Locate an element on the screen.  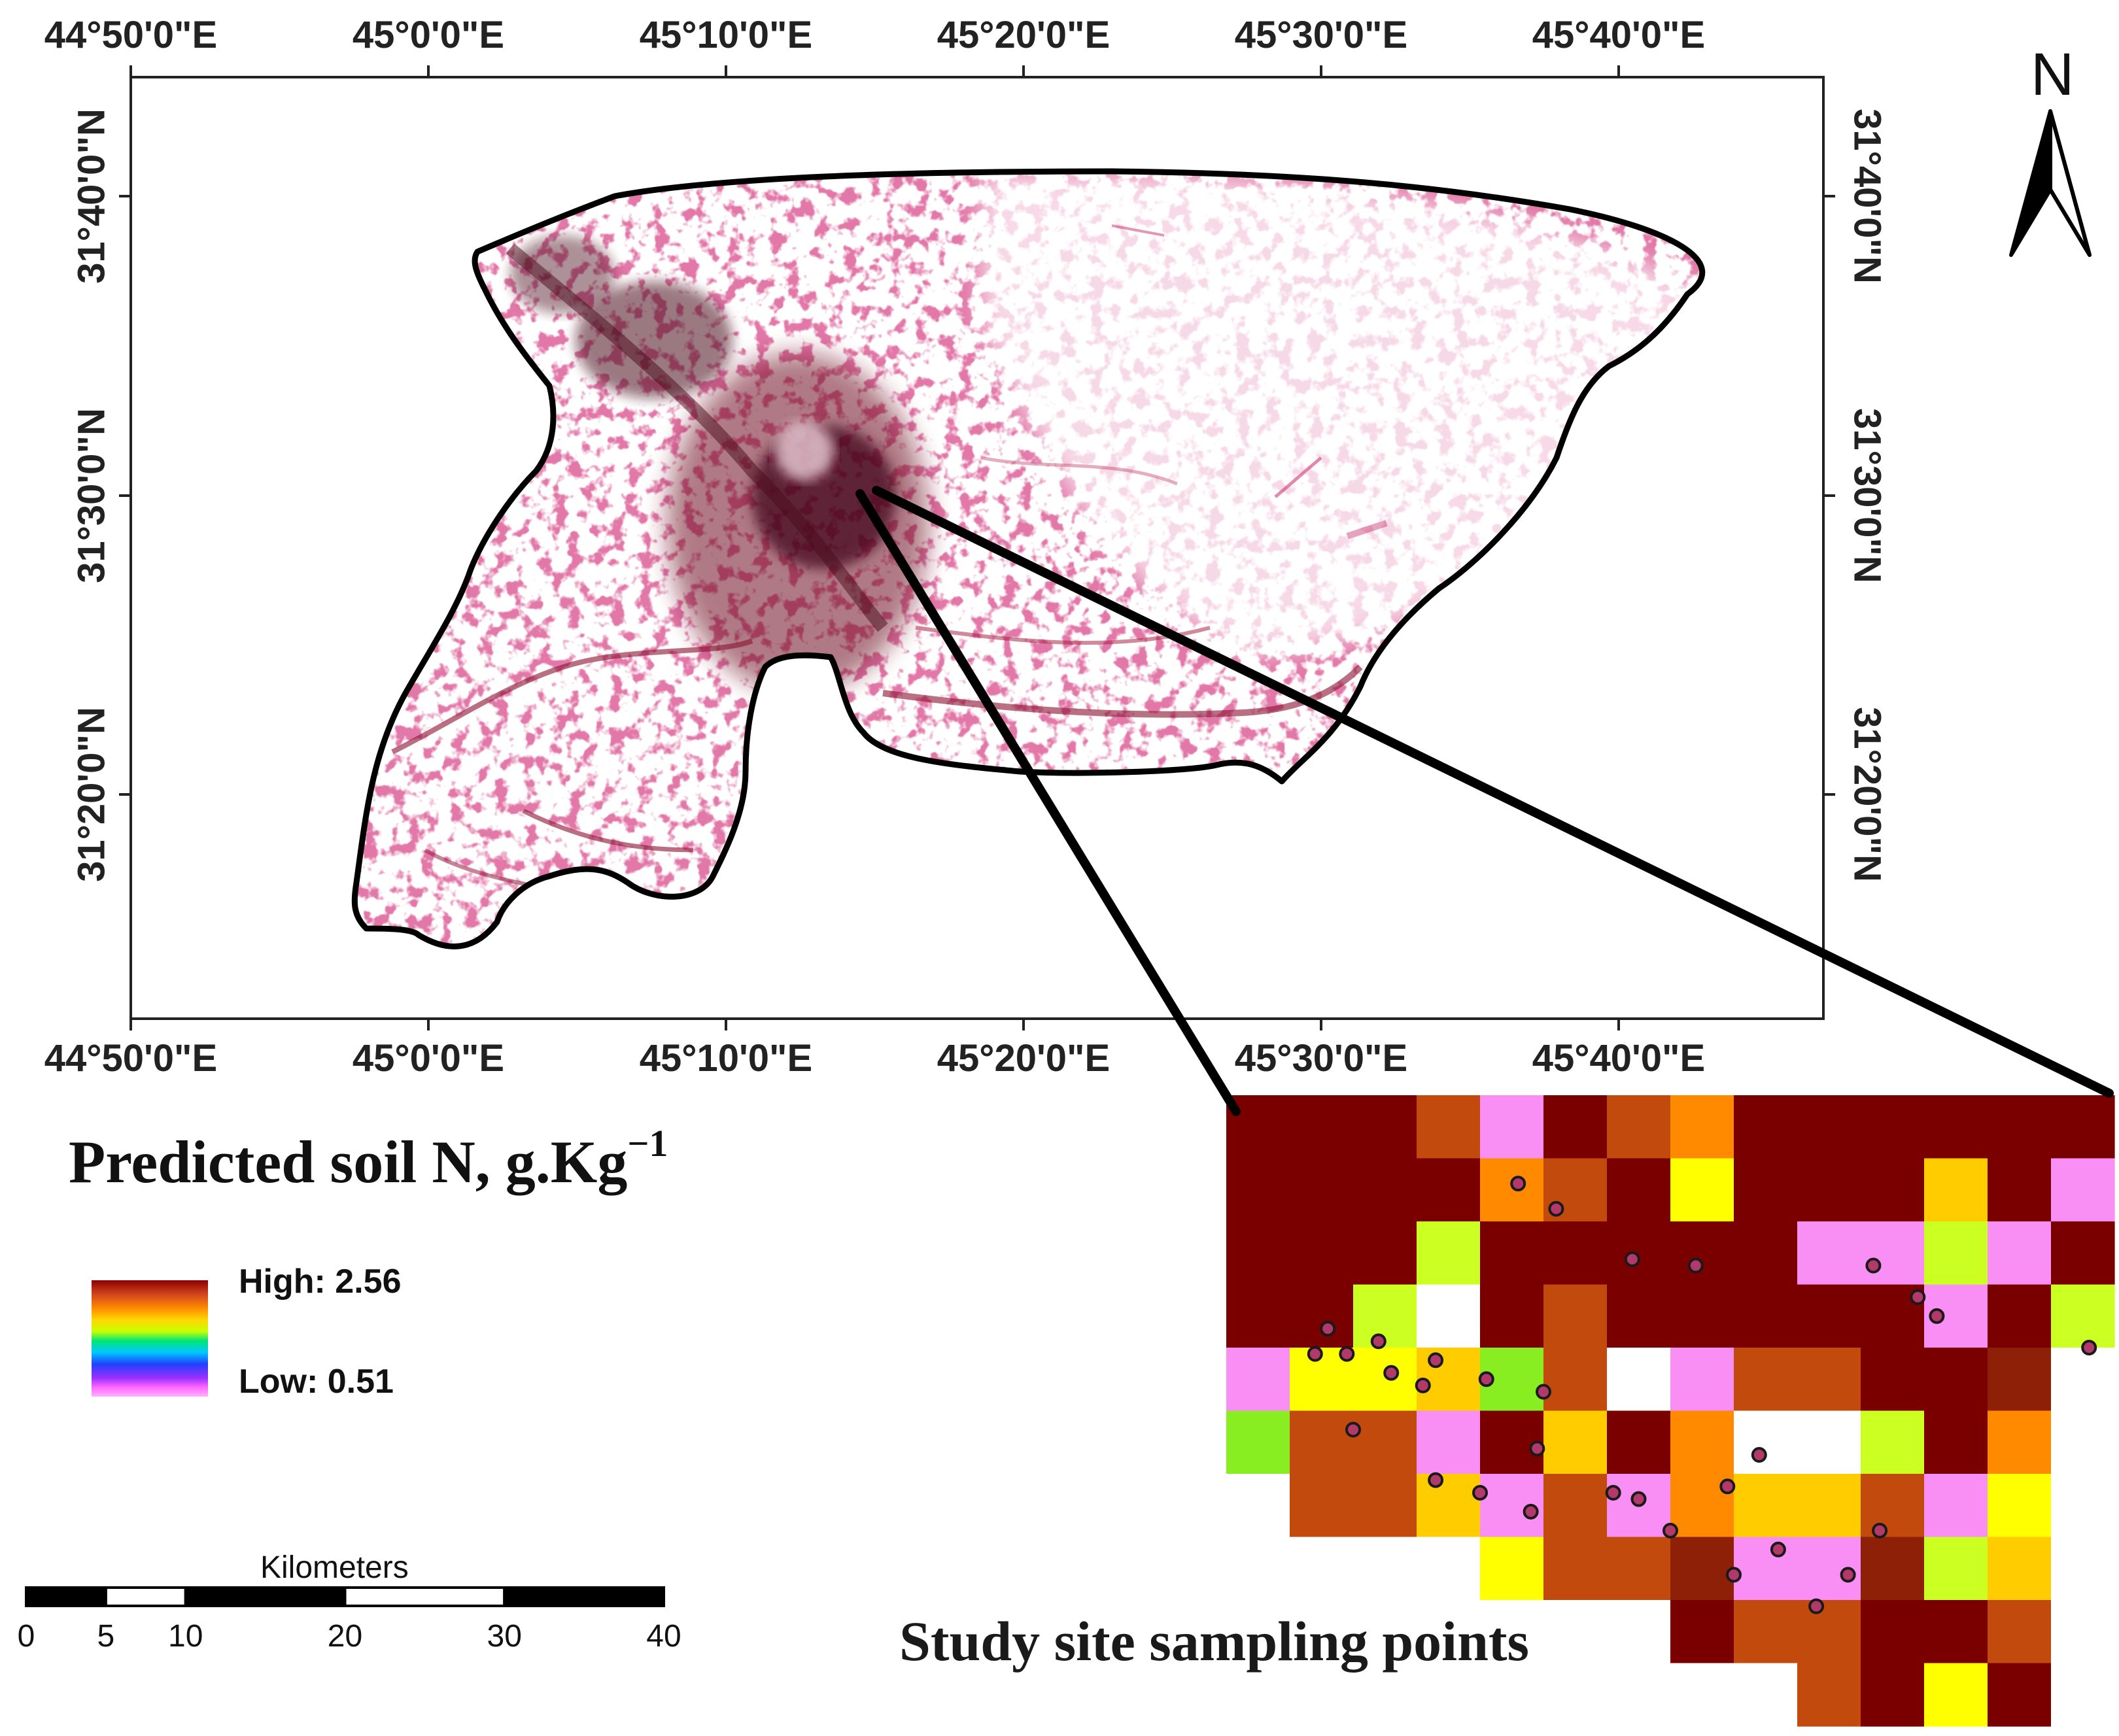
top-lon-label: 44°50'0"E is located at coordinates (131, 35).